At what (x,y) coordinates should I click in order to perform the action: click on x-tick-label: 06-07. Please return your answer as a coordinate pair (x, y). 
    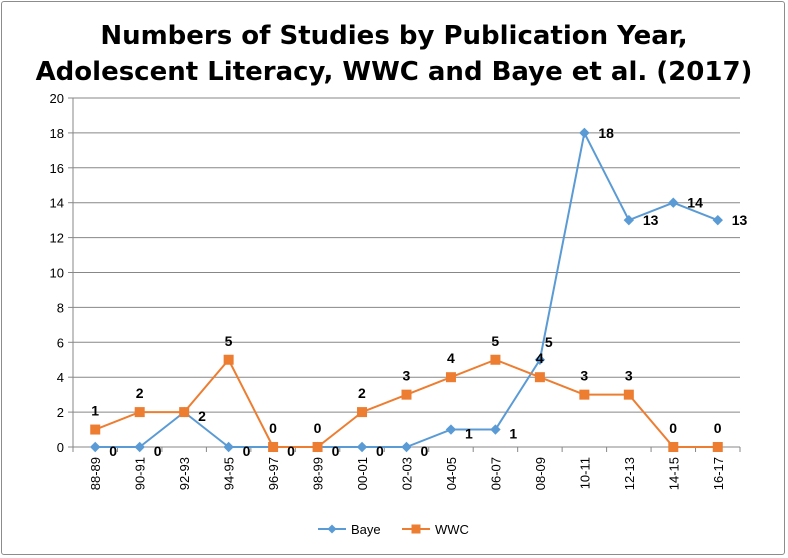
    Looking at the image, I should click on (495, 473).